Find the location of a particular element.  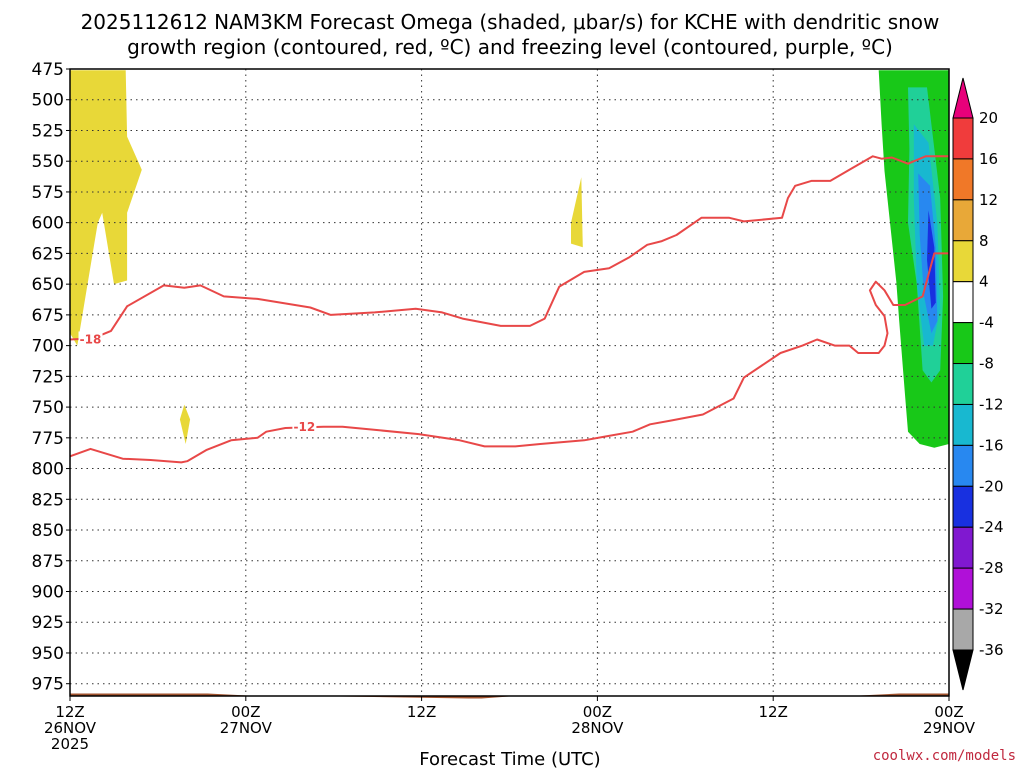

site-credit: coolwx.com/models is located at coordinates (944, 756).